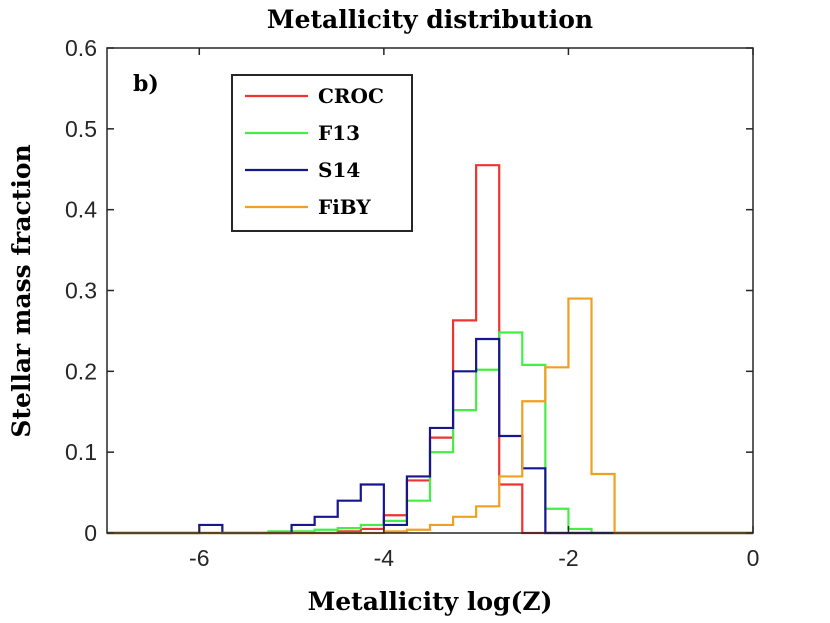  I want to click on legend-label-croc: CROC, so click(351, 96).